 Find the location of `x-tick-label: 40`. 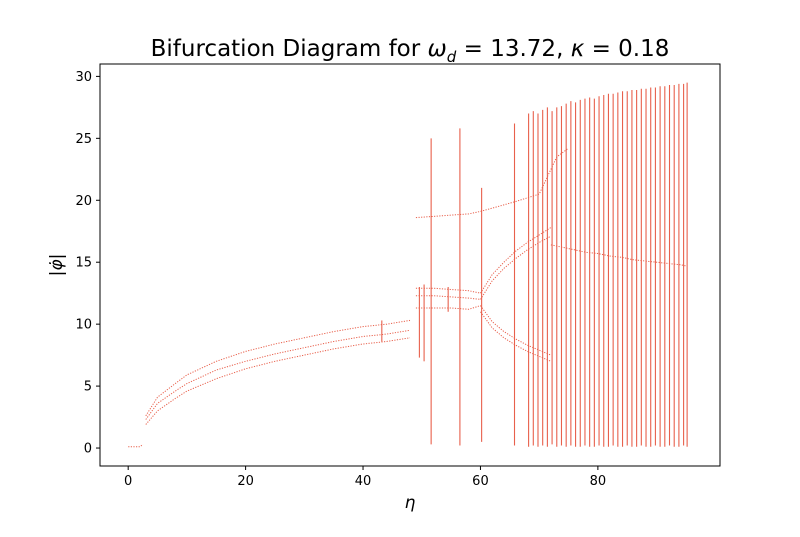

x-tick-label: 40 is located at coordinates (363, 481).